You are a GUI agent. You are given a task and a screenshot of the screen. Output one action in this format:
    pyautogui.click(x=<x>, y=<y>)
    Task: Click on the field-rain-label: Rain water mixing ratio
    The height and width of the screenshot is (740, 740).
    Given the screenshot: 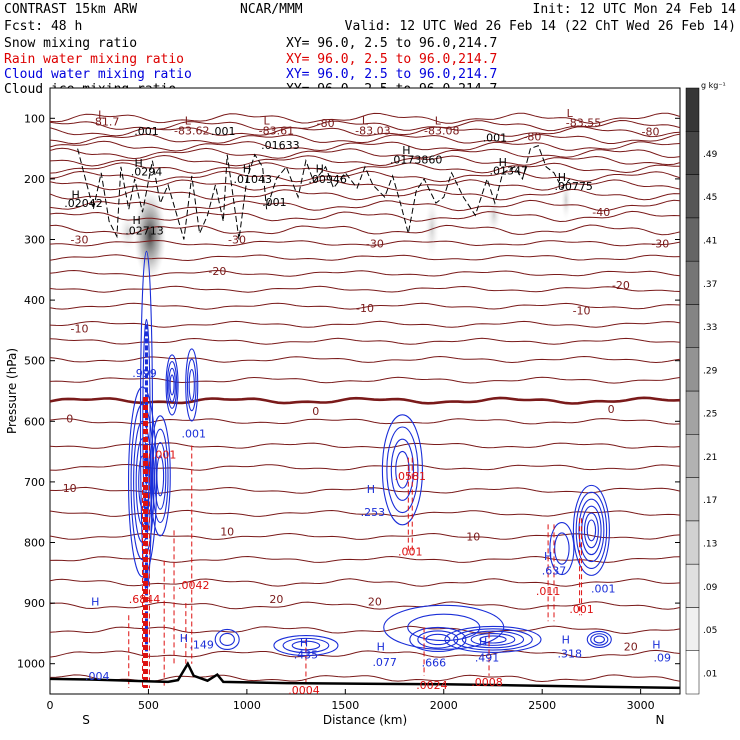 What is the action you would take?
    pyautogui.click(x=94, y=59)
    